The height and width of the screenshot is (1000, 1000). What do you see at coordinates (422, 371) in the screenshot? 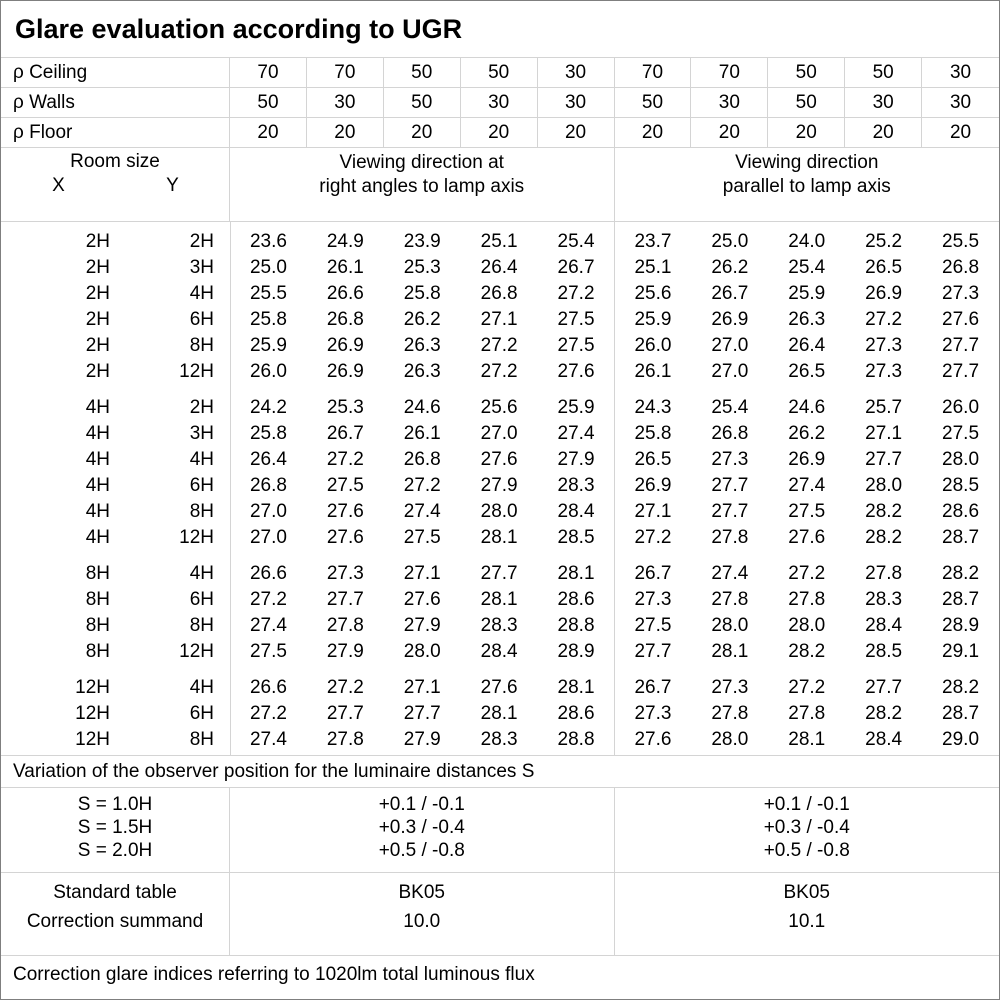
I see `ugr-value: 26.3` at bounding box center [422, 371].